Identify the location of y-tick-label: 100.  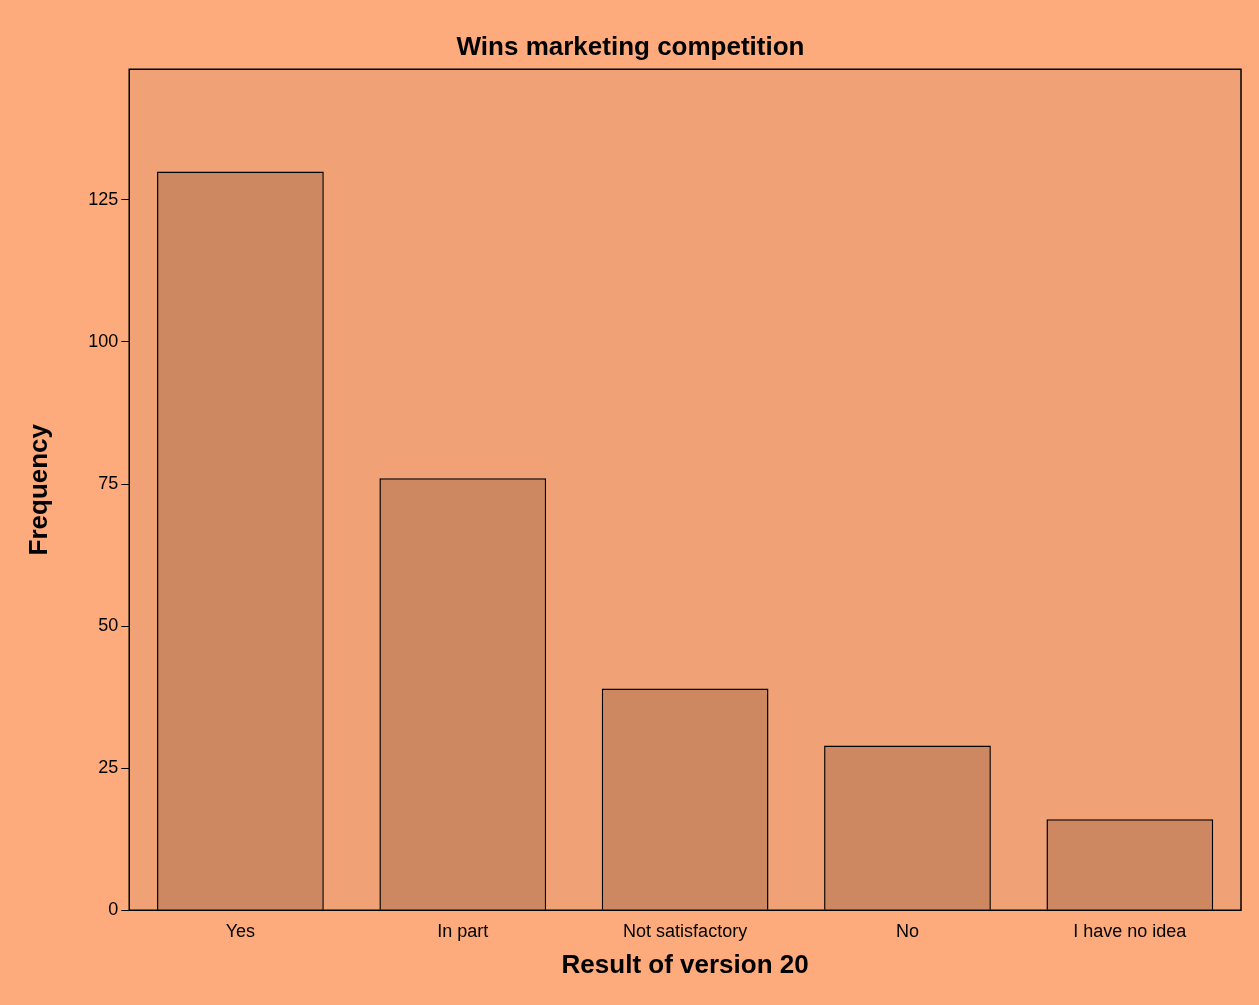
(103, 340).